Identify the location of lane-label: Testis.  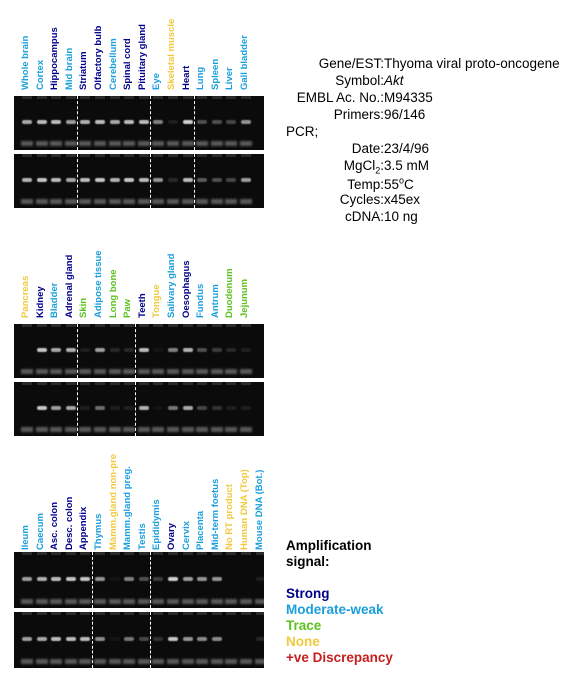
(142, 536).